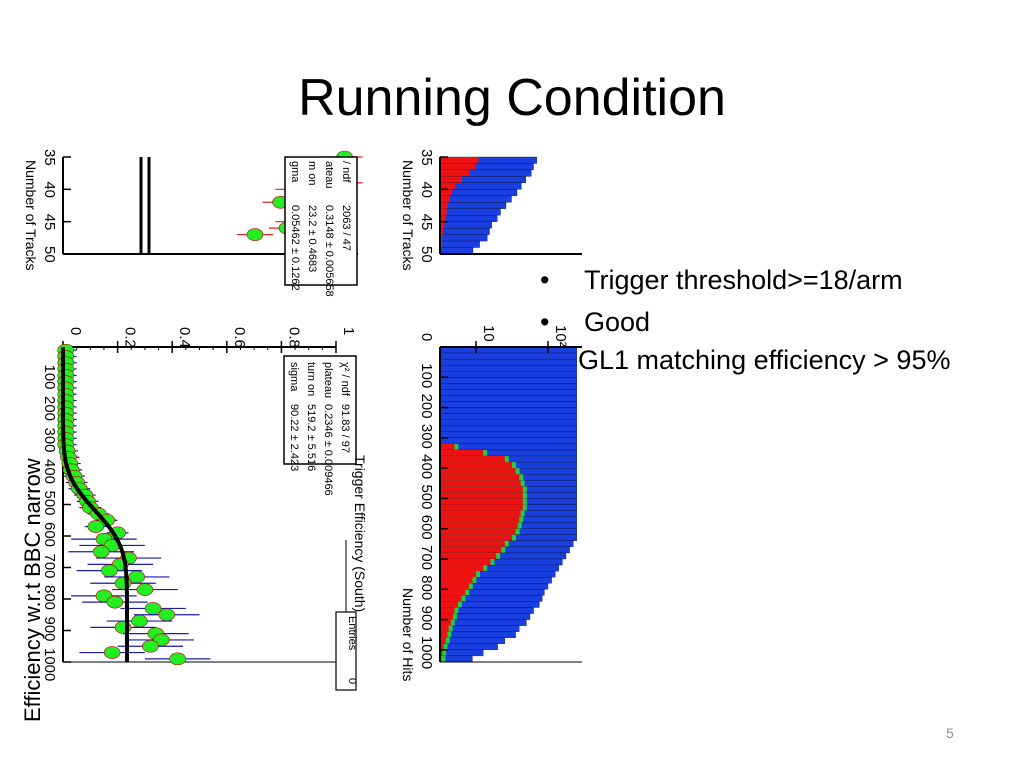  Describe the element at coordinates (345, 428) in the screenshot. I see `stats-value: 91.83 / 97` at that location.